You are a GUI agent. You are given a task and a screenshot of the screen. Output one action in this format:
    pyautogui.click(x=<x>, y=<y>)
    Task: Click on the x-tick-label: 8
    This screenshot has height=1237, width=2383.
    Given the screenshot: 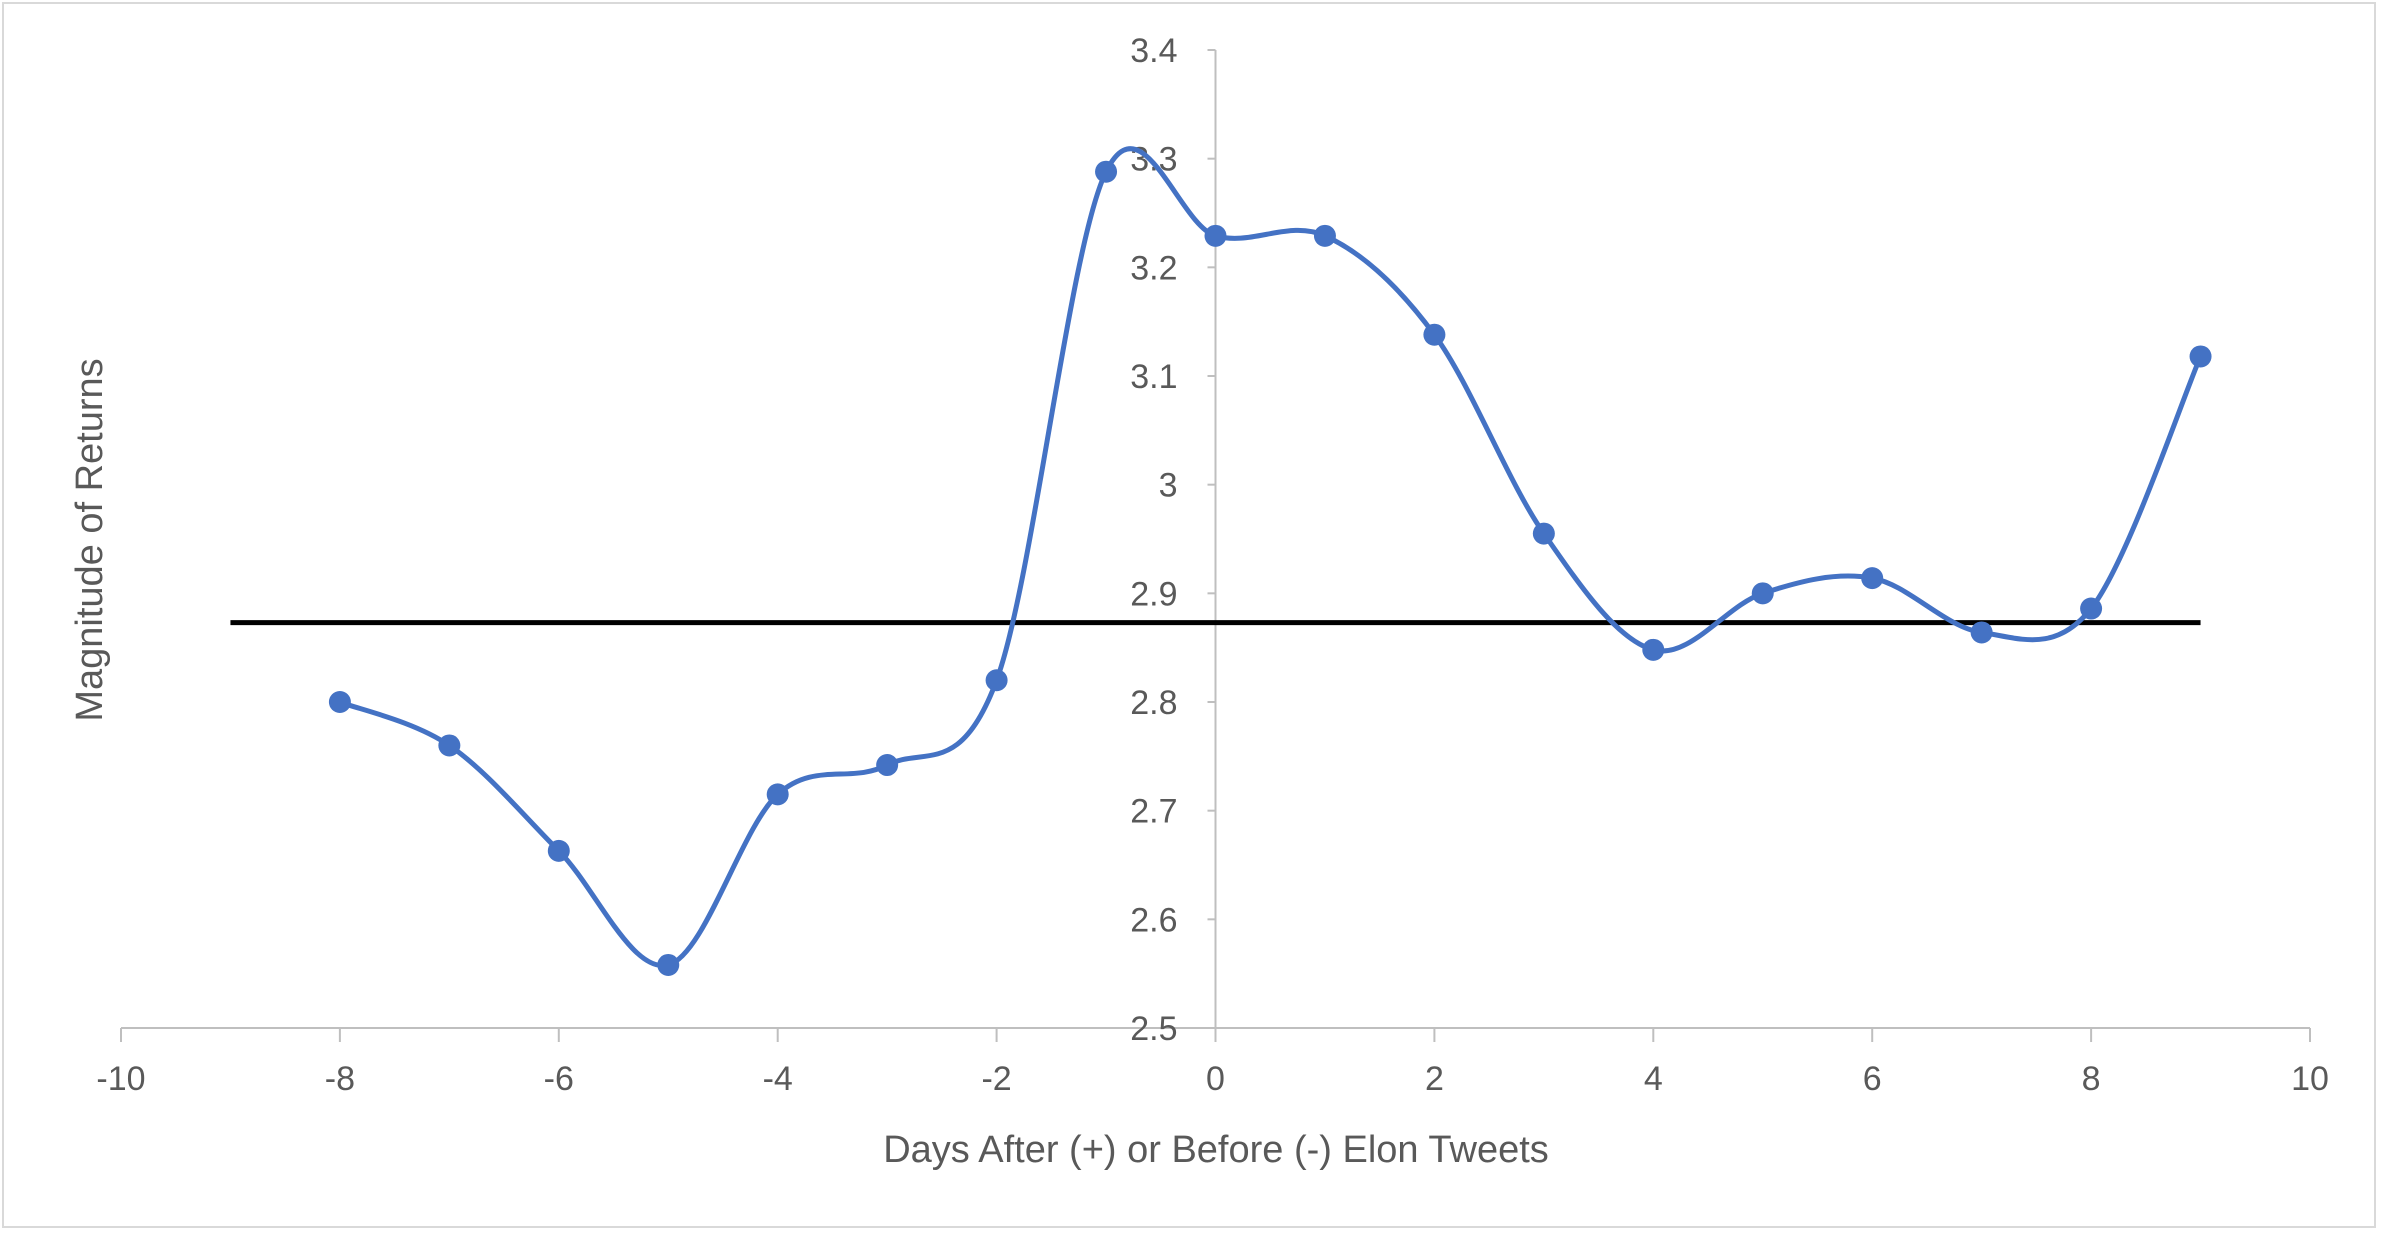 What is the action you would take?
    pyautogui.click(x=2091, y=1079)
    